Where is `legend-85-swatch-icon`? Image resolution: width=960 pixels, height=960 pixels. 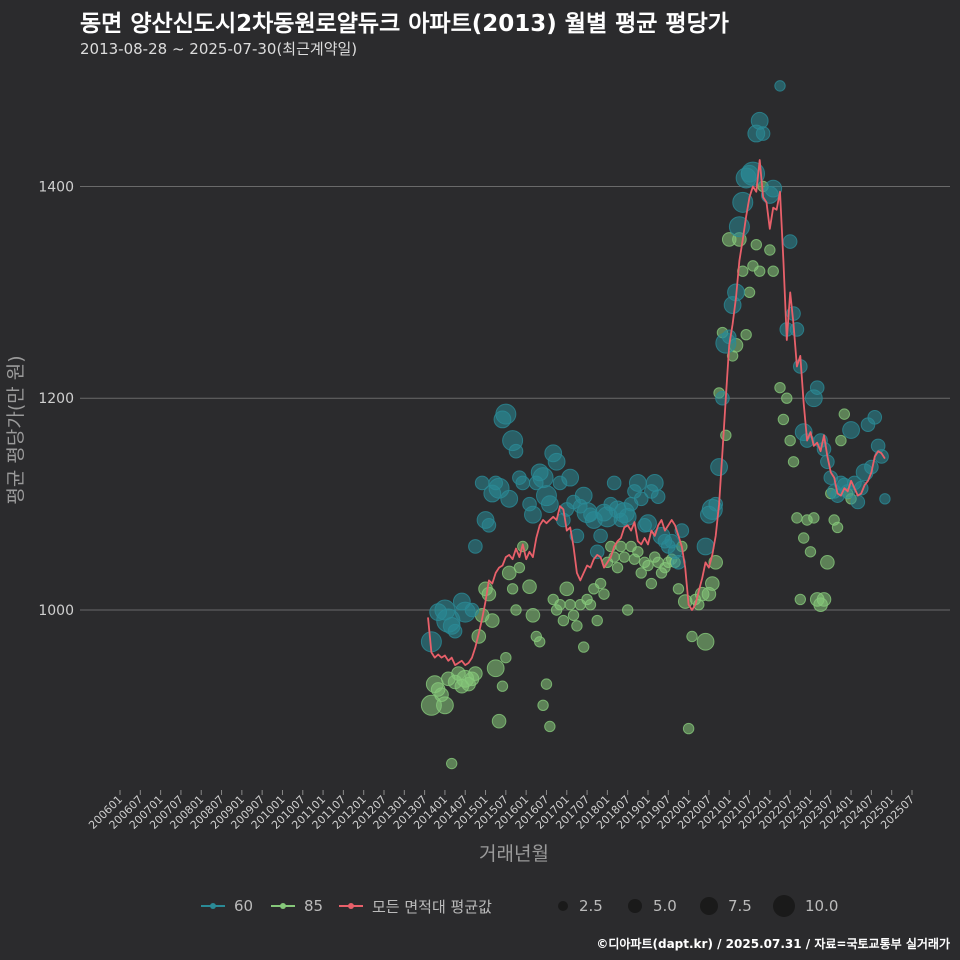 legend-85-swatch-icon is located at coordinates (283, 906).